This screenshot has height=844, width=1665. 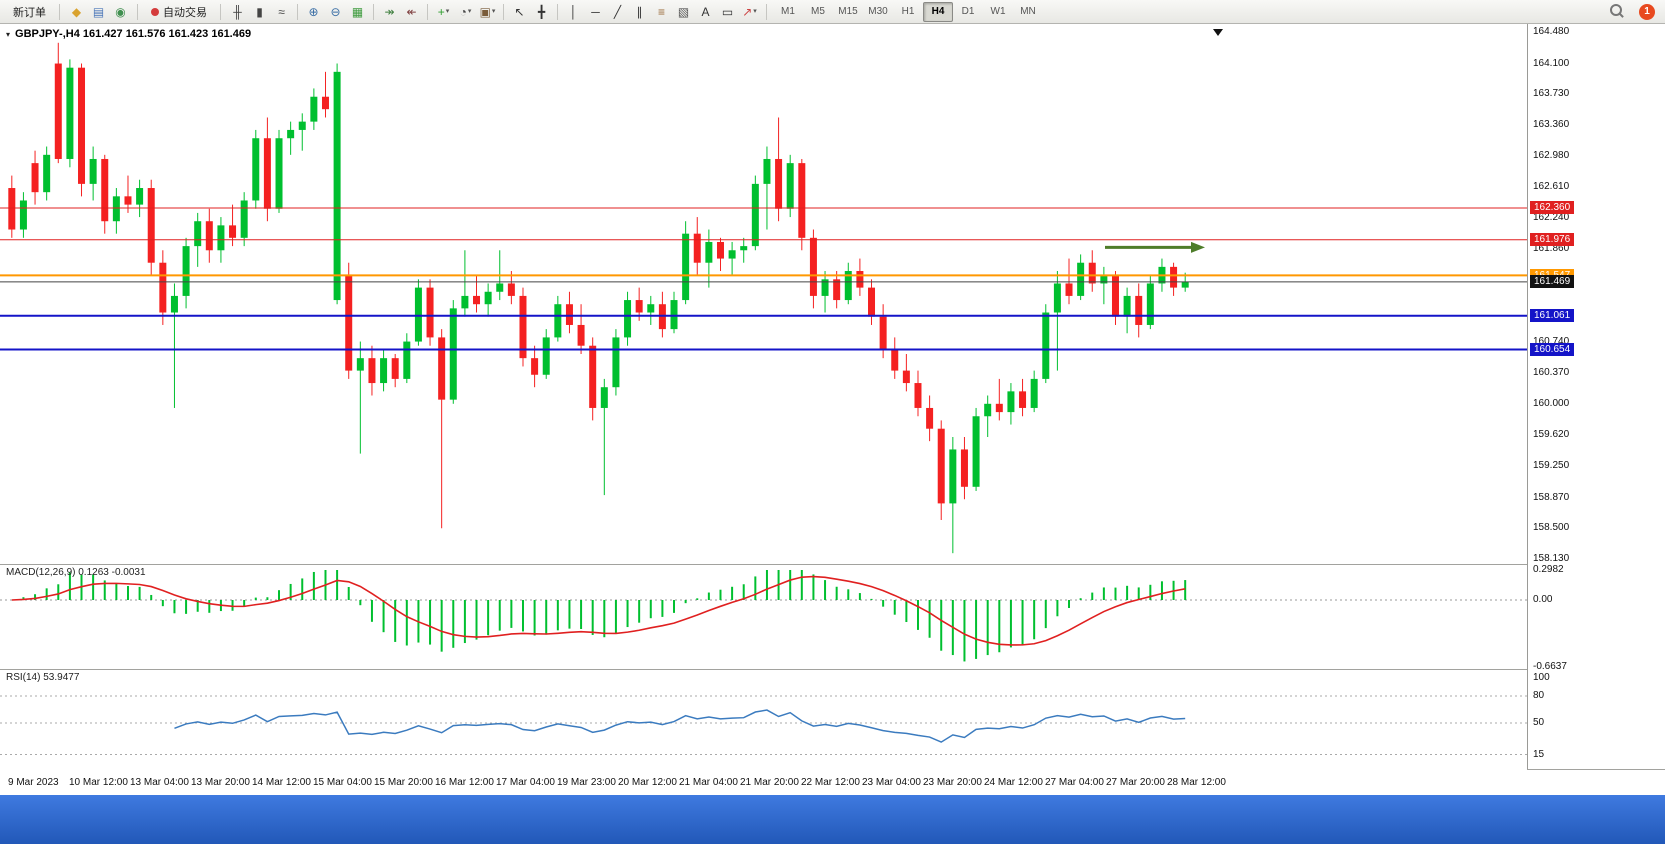 I want to click on market-watch-icon: ▤, so click(x=98, y=11).